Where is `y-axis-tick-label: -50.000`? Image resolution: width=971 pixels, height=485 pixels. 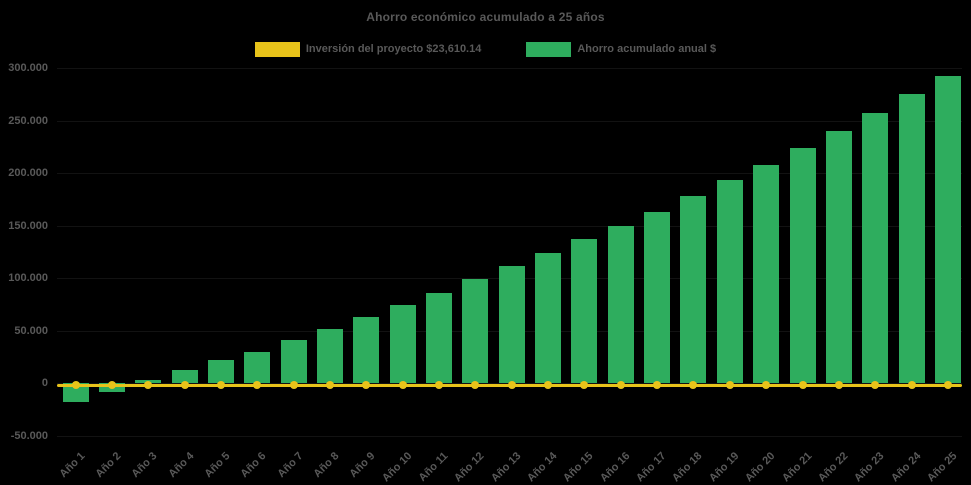 y-axis-tick-label: -50.000 is located at coordinates (29, 435).